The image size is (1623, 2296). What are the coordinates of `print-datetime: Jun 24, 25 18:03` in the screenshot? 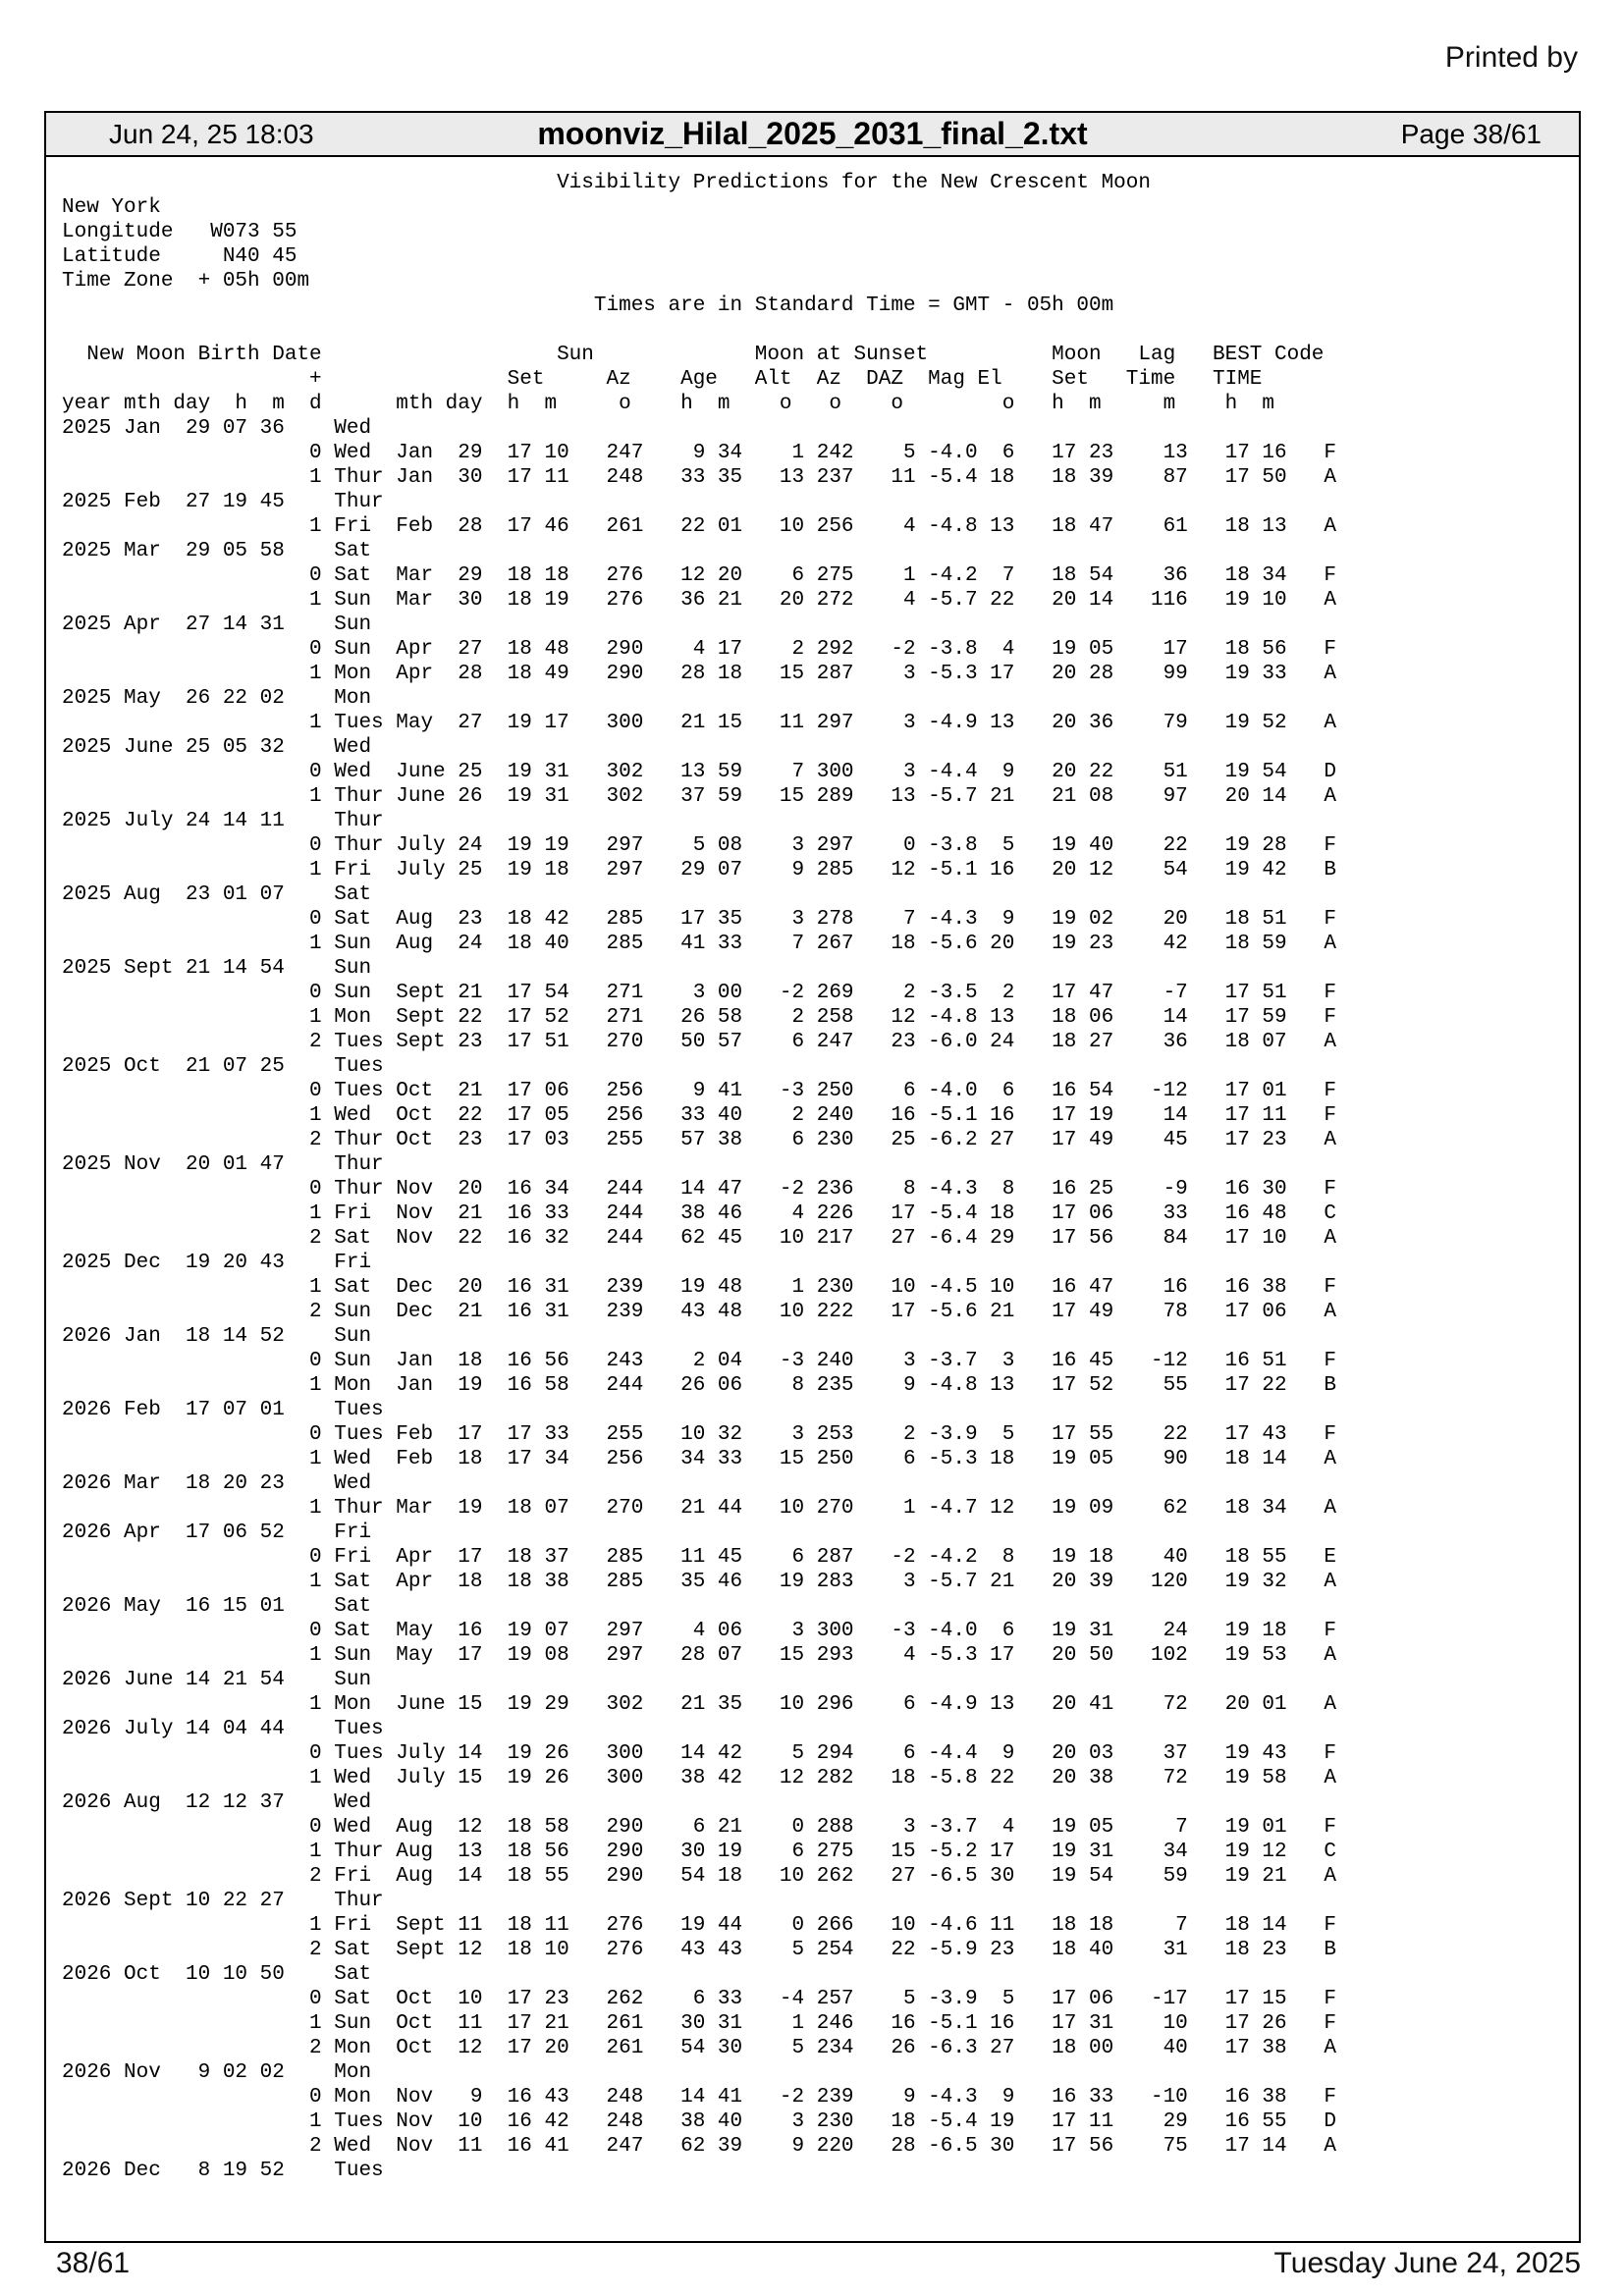 It's located at (212, 133).